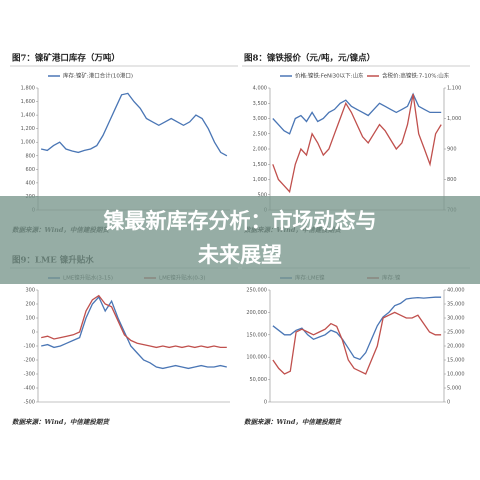 This screenshot has height=480, width=480. What do you see at coordinates (454, 89) in the screenshot?
I see `y2-tick-label: 1,100` at bounding box center [454, 89].